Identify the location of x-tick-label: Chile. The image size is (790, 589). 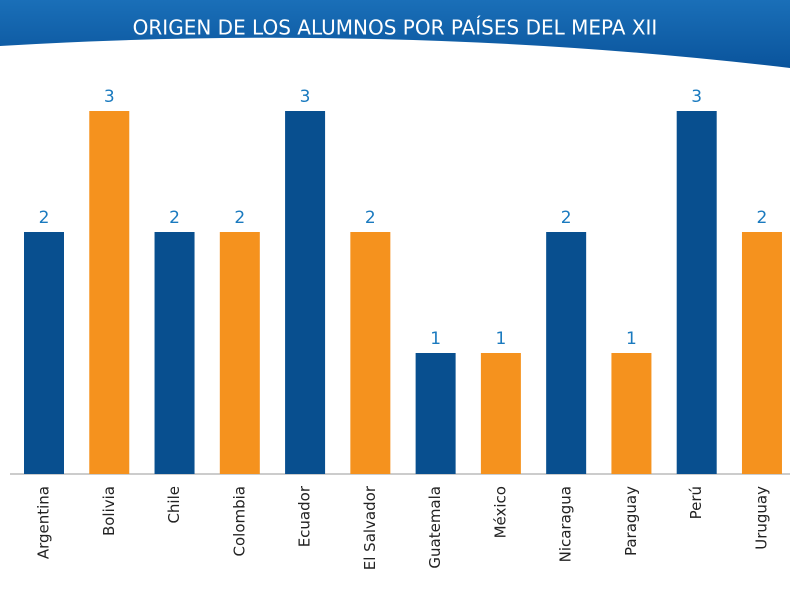
(174, 505).